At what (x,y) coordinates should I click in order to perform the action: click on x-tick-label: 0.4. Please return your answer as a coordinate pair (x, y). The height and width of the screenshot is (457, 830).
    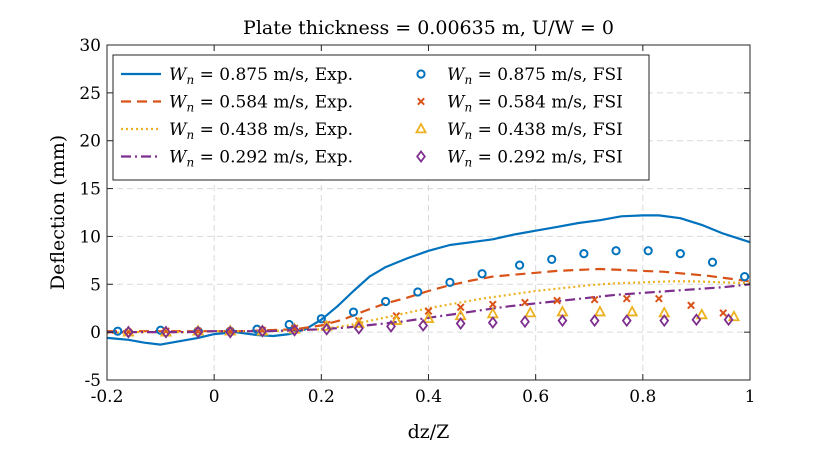
    Looking at the image, I should click on (428, 397).